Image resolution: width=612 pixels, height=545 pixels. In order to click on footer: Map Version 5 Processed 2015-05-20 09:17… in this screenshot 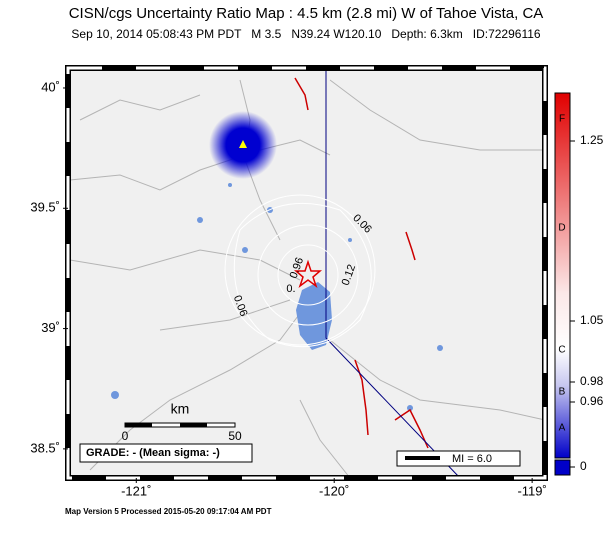, I will do `click(168, 511)`.